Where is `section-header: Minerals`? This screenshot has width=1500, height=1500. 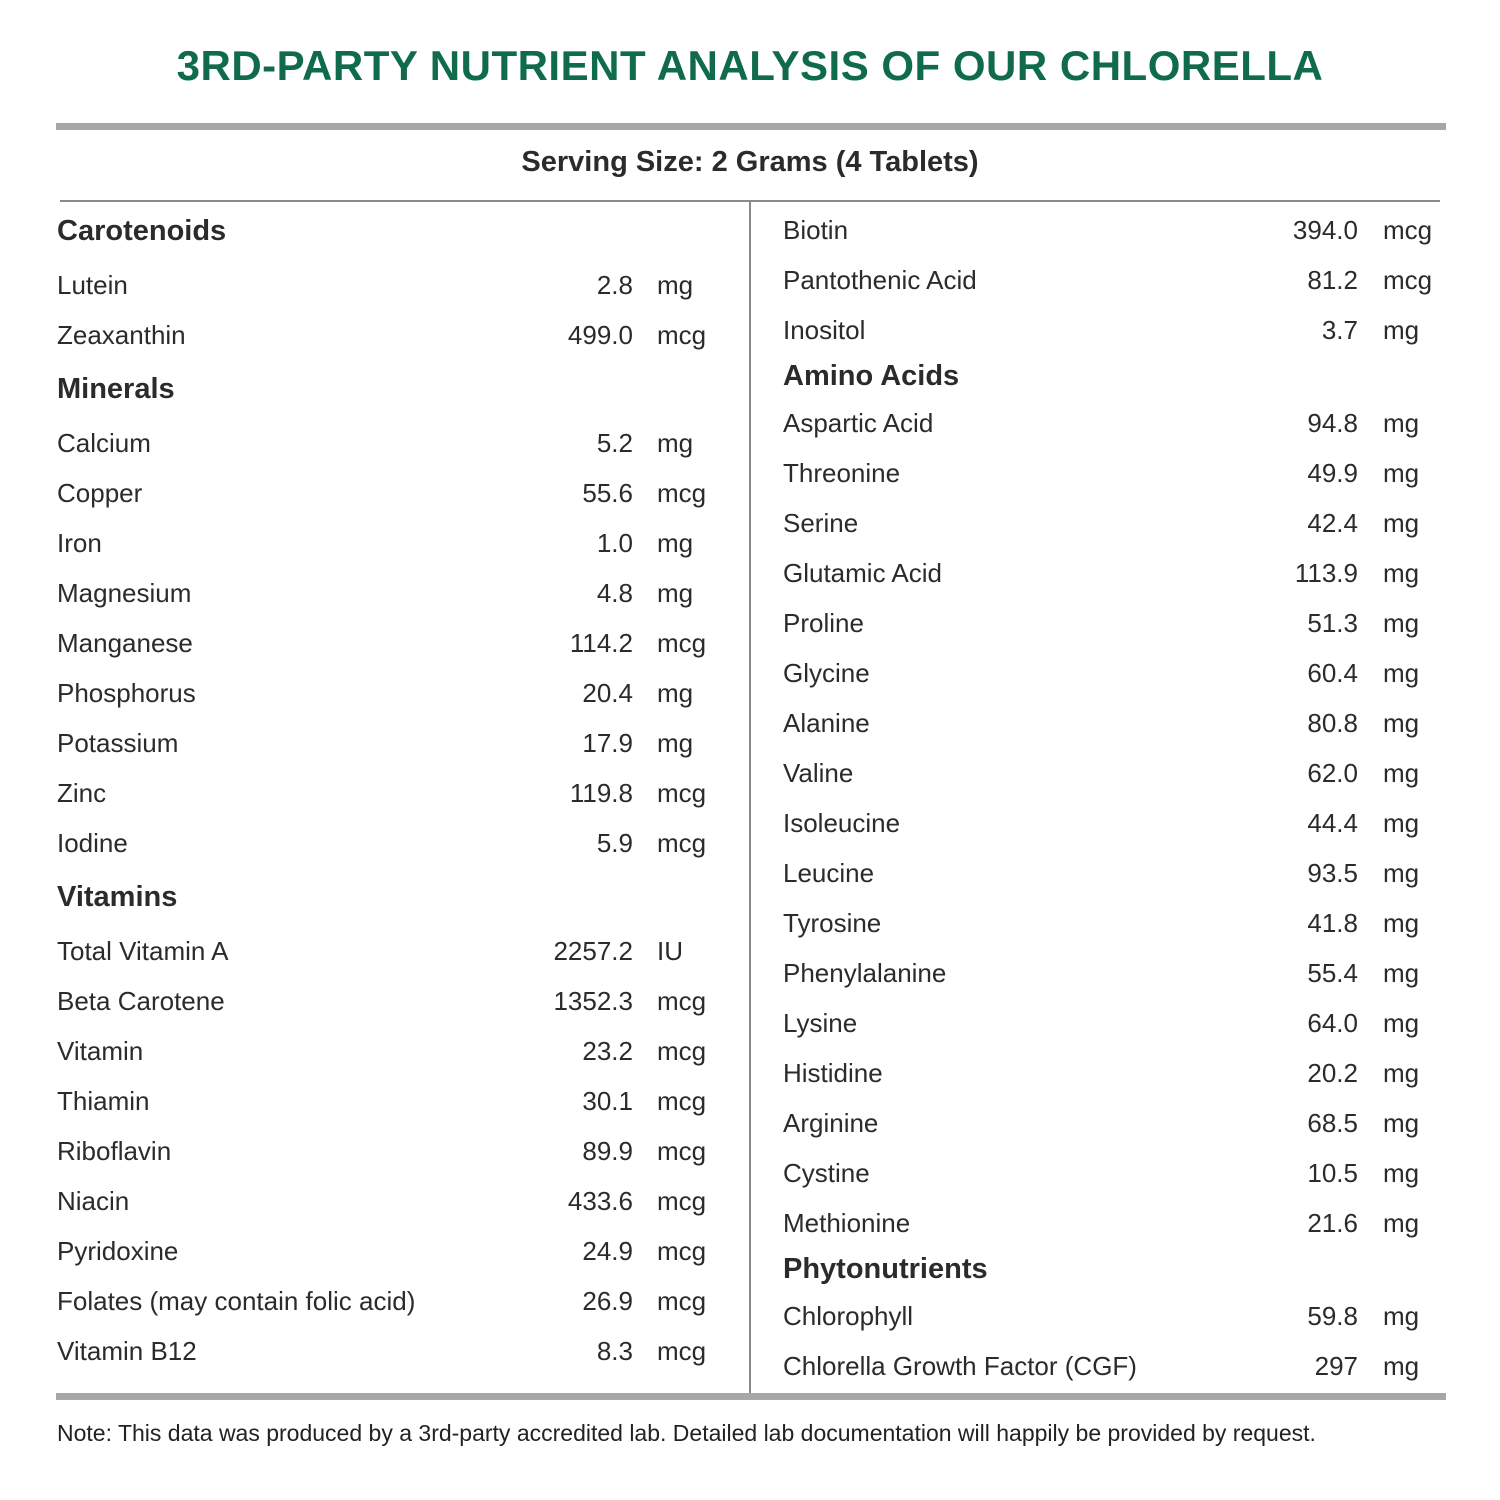 section-header: Minerals is located at coordinates (397, 389).